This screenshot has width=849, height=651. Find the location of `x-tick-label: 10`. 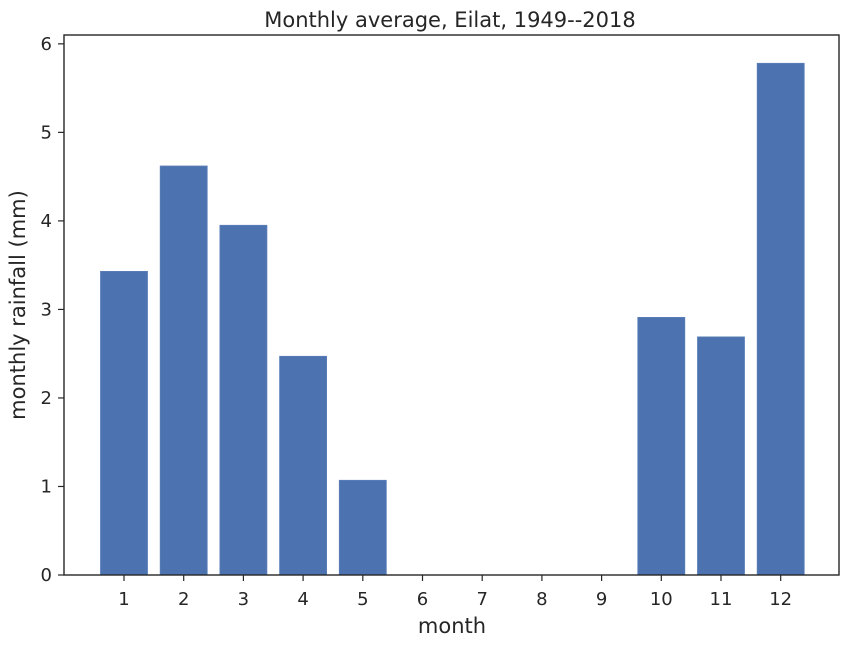

x-tick-label: 10 is located at coordinates (661, 599).